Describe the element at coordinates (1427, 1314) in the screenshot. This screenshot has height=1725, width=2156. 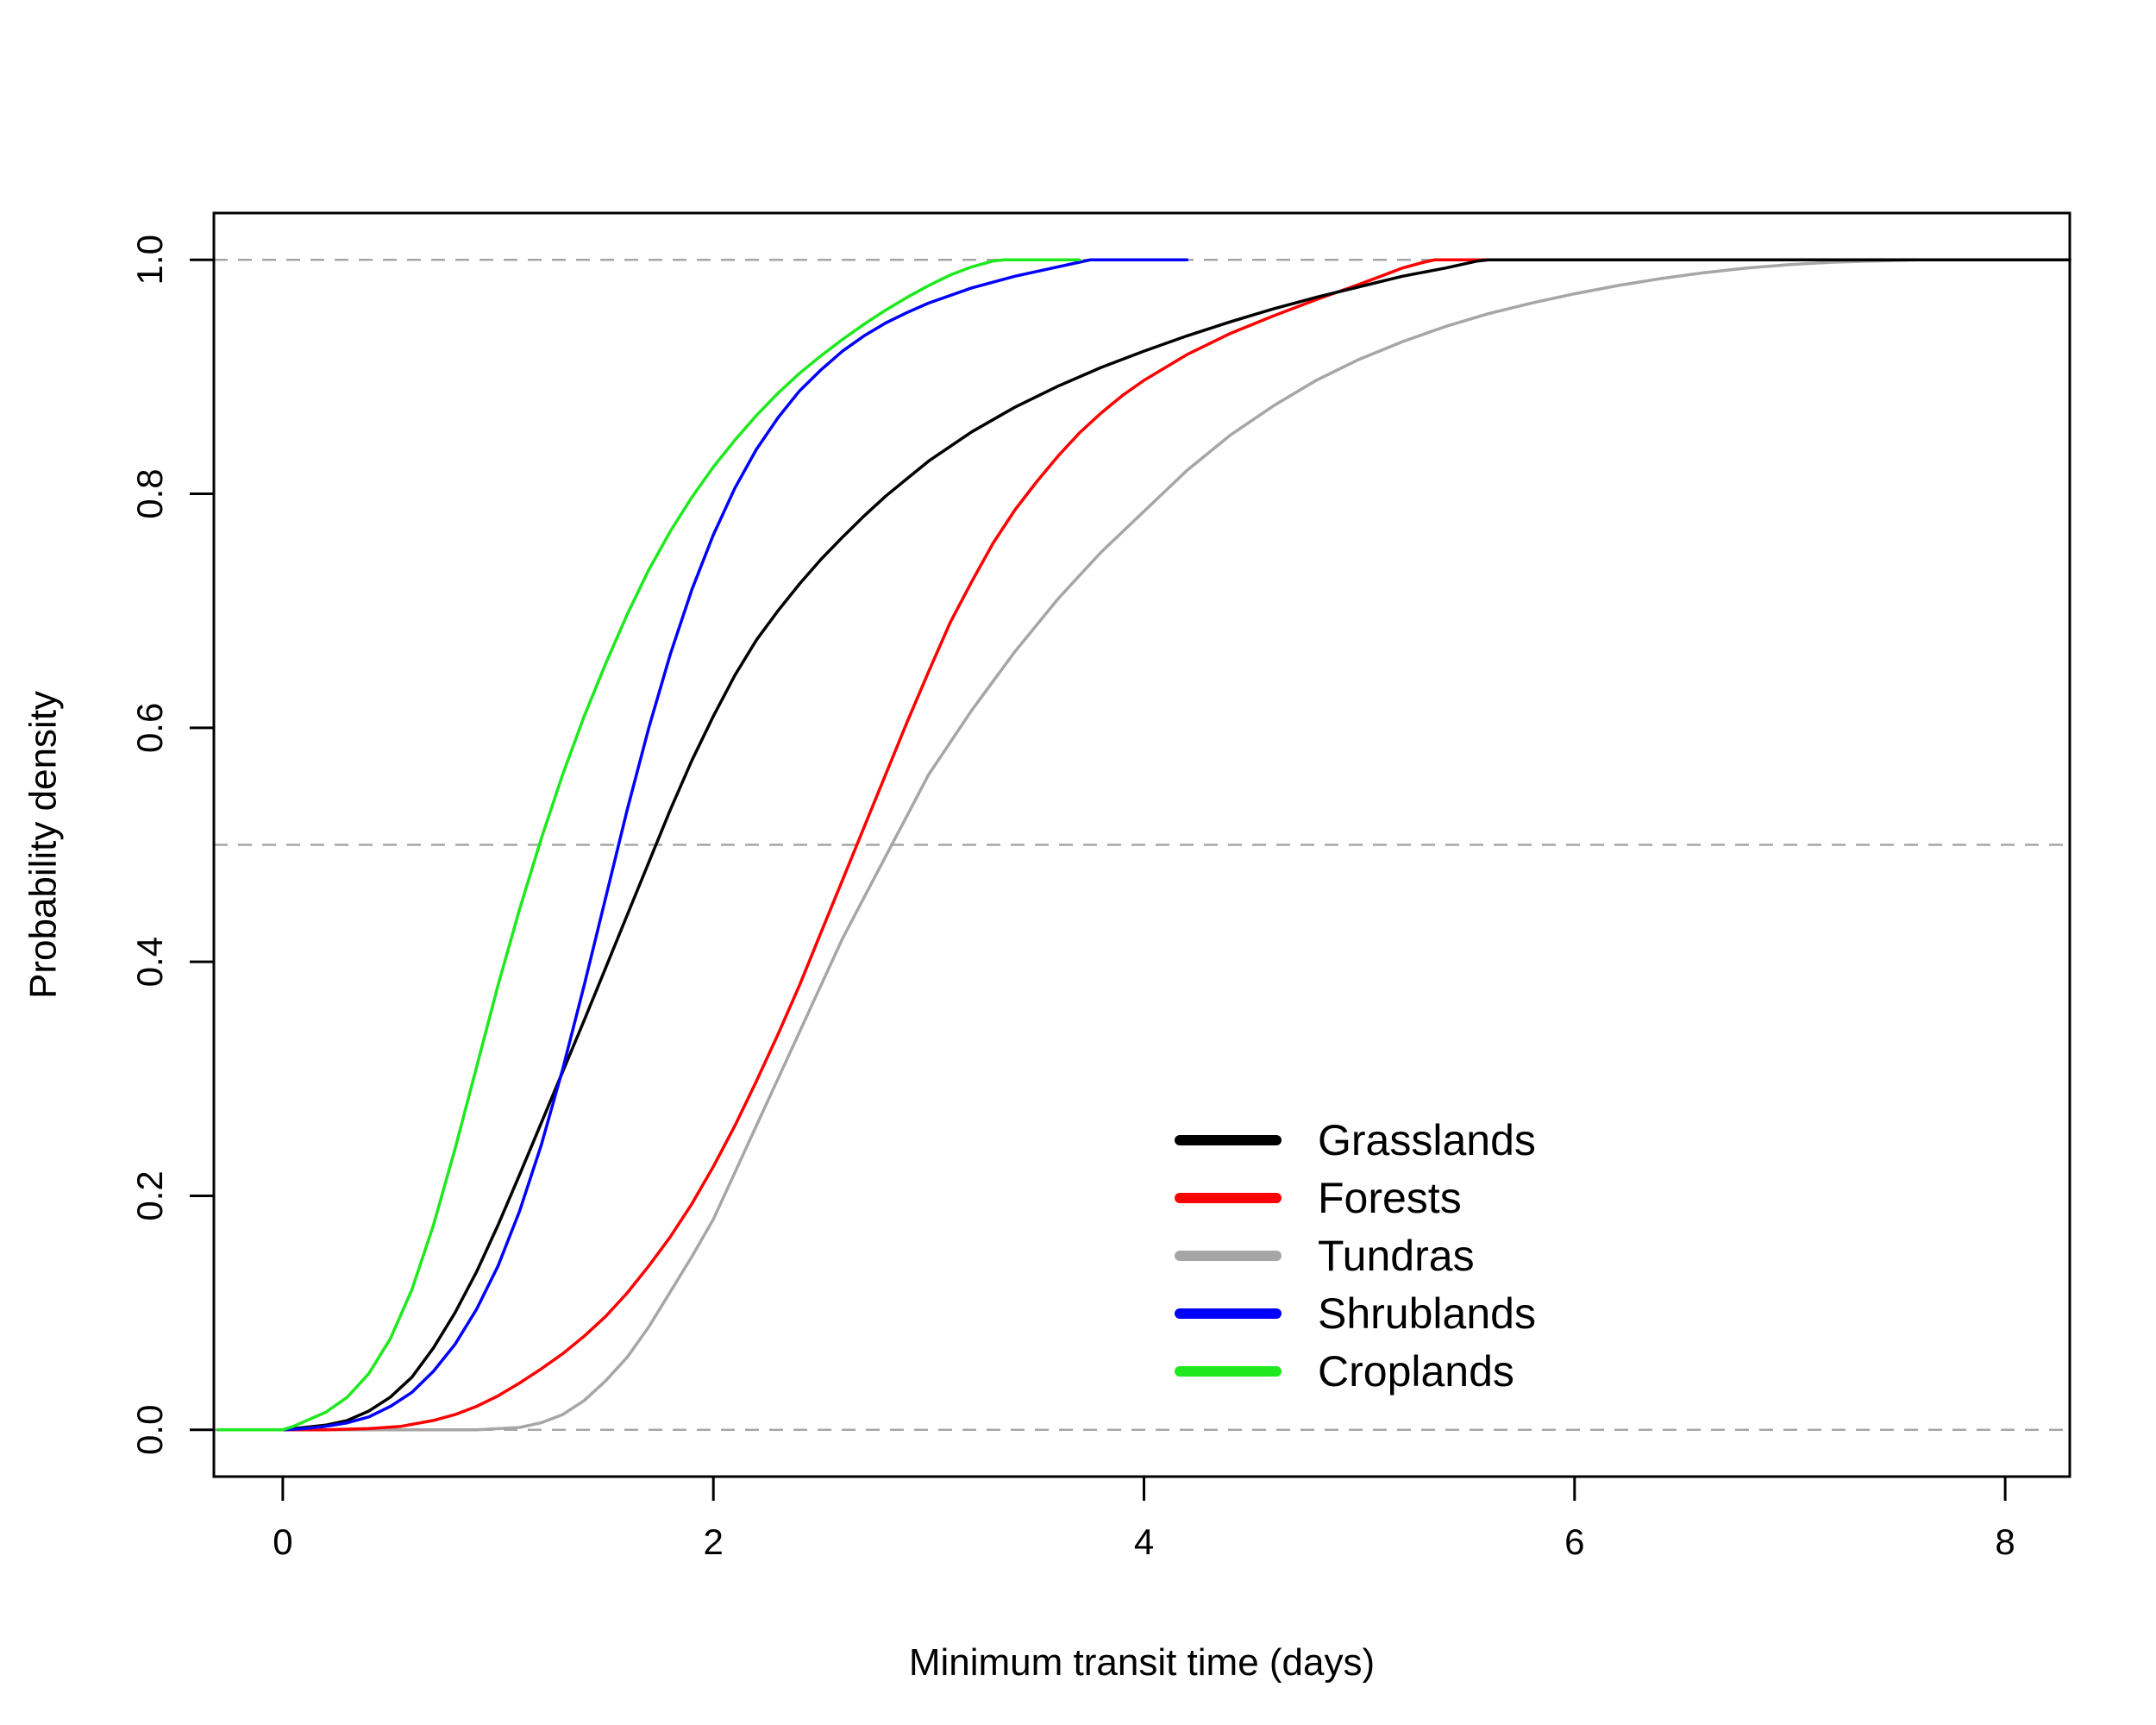
I see `legend-label-shrublands: Shrublands` at that location.